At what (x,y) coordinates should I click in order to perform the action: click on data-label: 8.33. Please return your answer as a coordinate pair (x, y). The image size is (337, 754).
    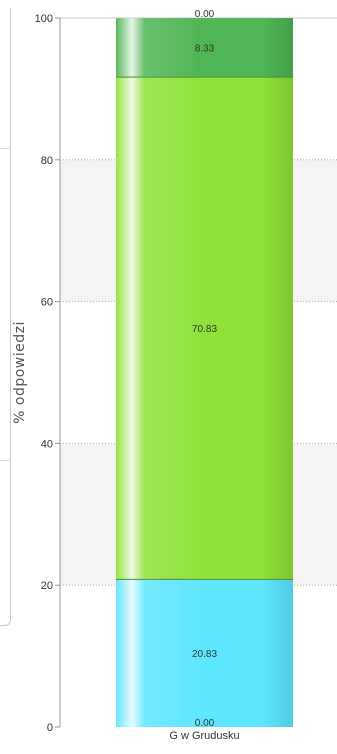
    Looking at the image, I should click on (205, 49).